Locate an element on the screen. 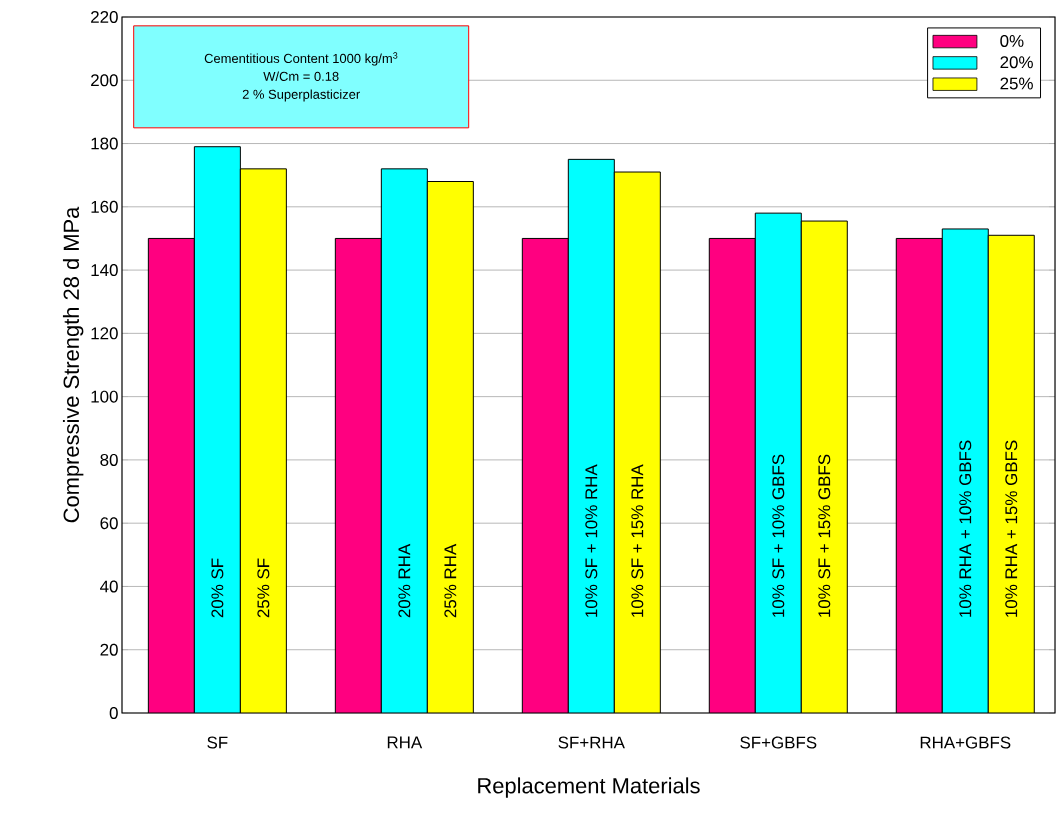 The image size is (1057, 824). y-tick-label: 40 is located at coordinates (109, 586).